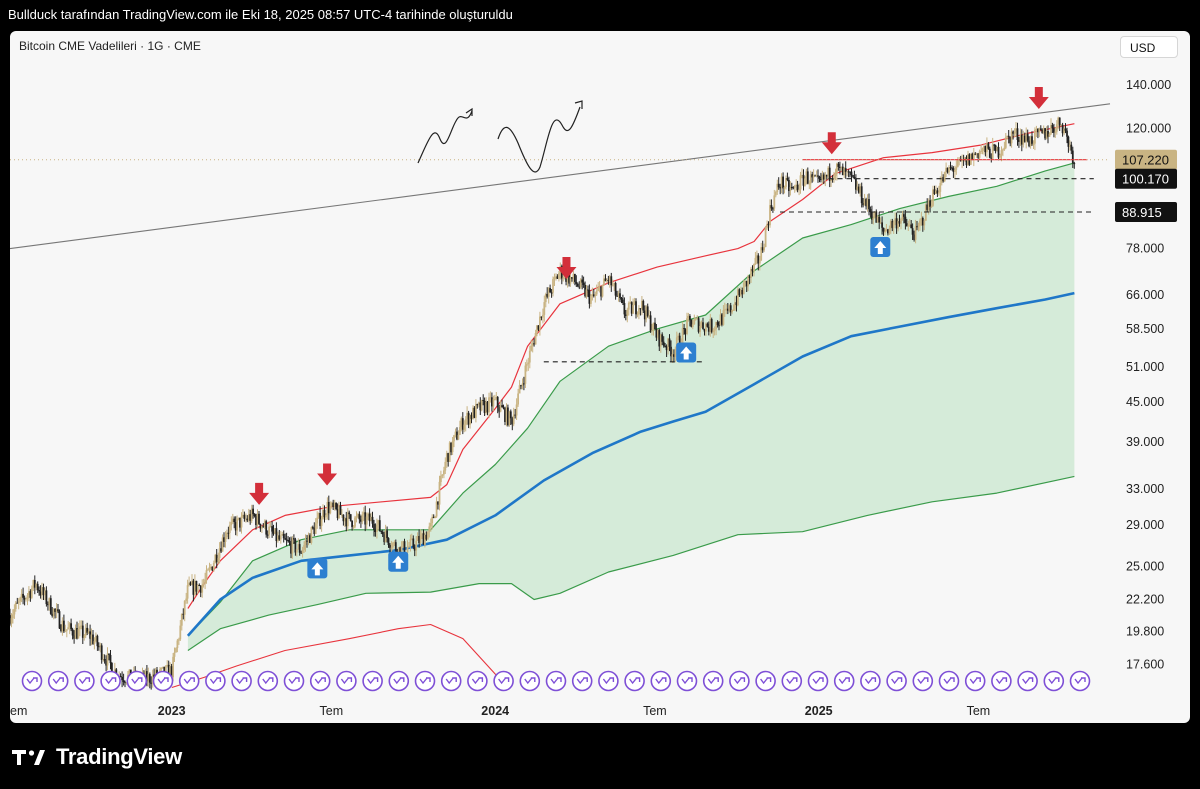  What do you see at coordinates (1145, 489) in the screenshot?
I see `y-tick-label: 33.000` at bounding box center [1145, 489].